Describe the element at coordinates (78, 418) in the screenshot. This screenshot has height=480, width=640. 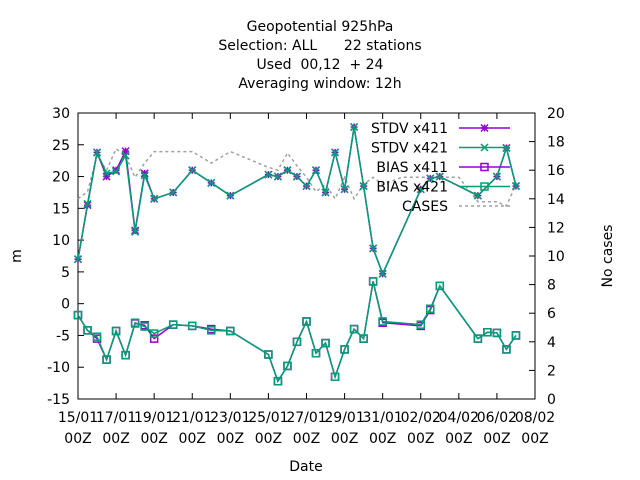
I see `x-tick-label-date: 15/01` at that location.